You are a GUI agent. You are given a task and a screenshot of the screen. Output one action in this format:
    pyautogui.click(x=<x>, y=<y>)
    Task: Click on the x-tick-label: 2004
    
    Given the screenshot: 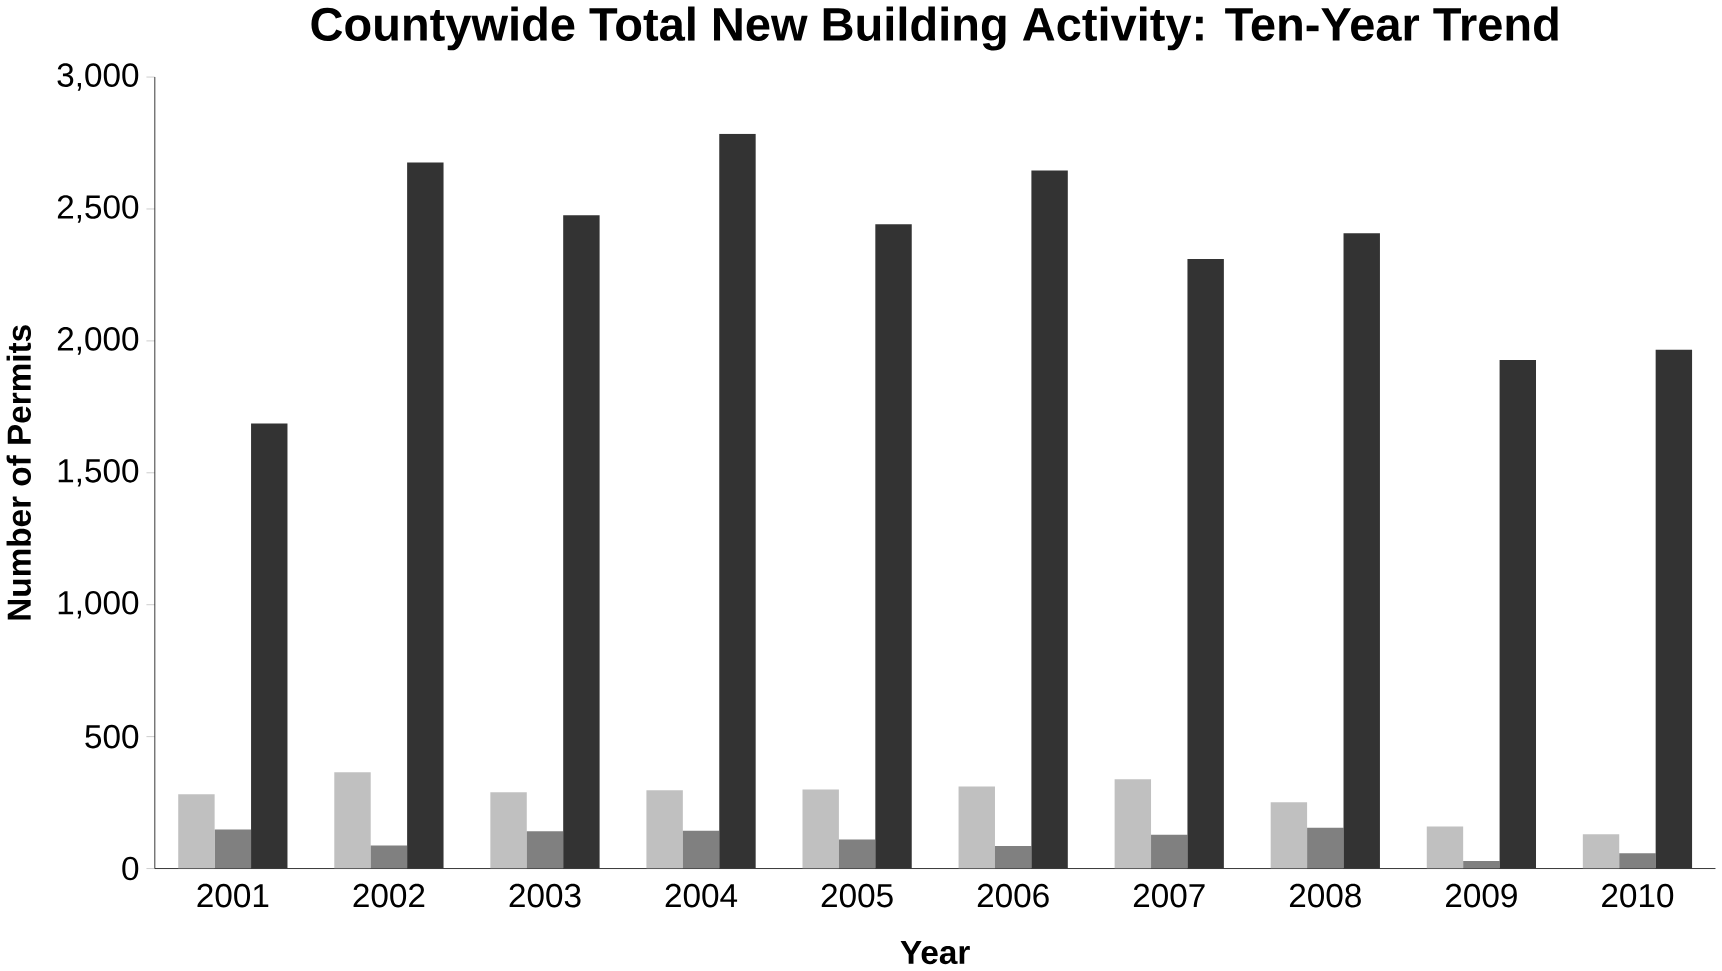 What is the action you would take?
    pyautogui.click(x=701, y=895)
    